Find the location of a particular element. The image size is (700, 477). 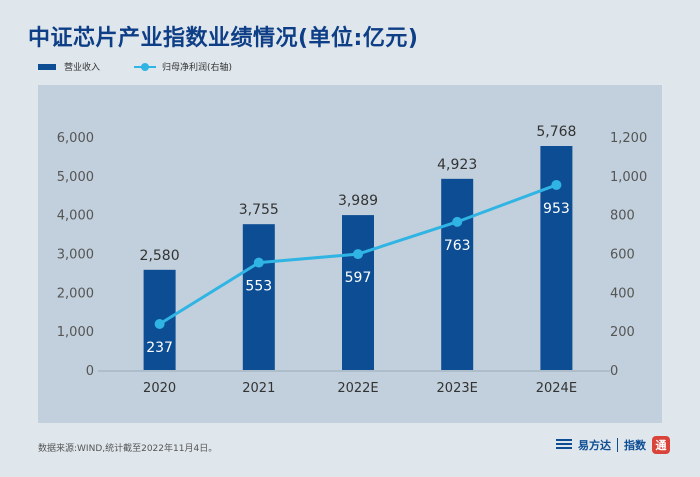

y-right-tick-label: 1,200 is located at coordinates (628, 138).